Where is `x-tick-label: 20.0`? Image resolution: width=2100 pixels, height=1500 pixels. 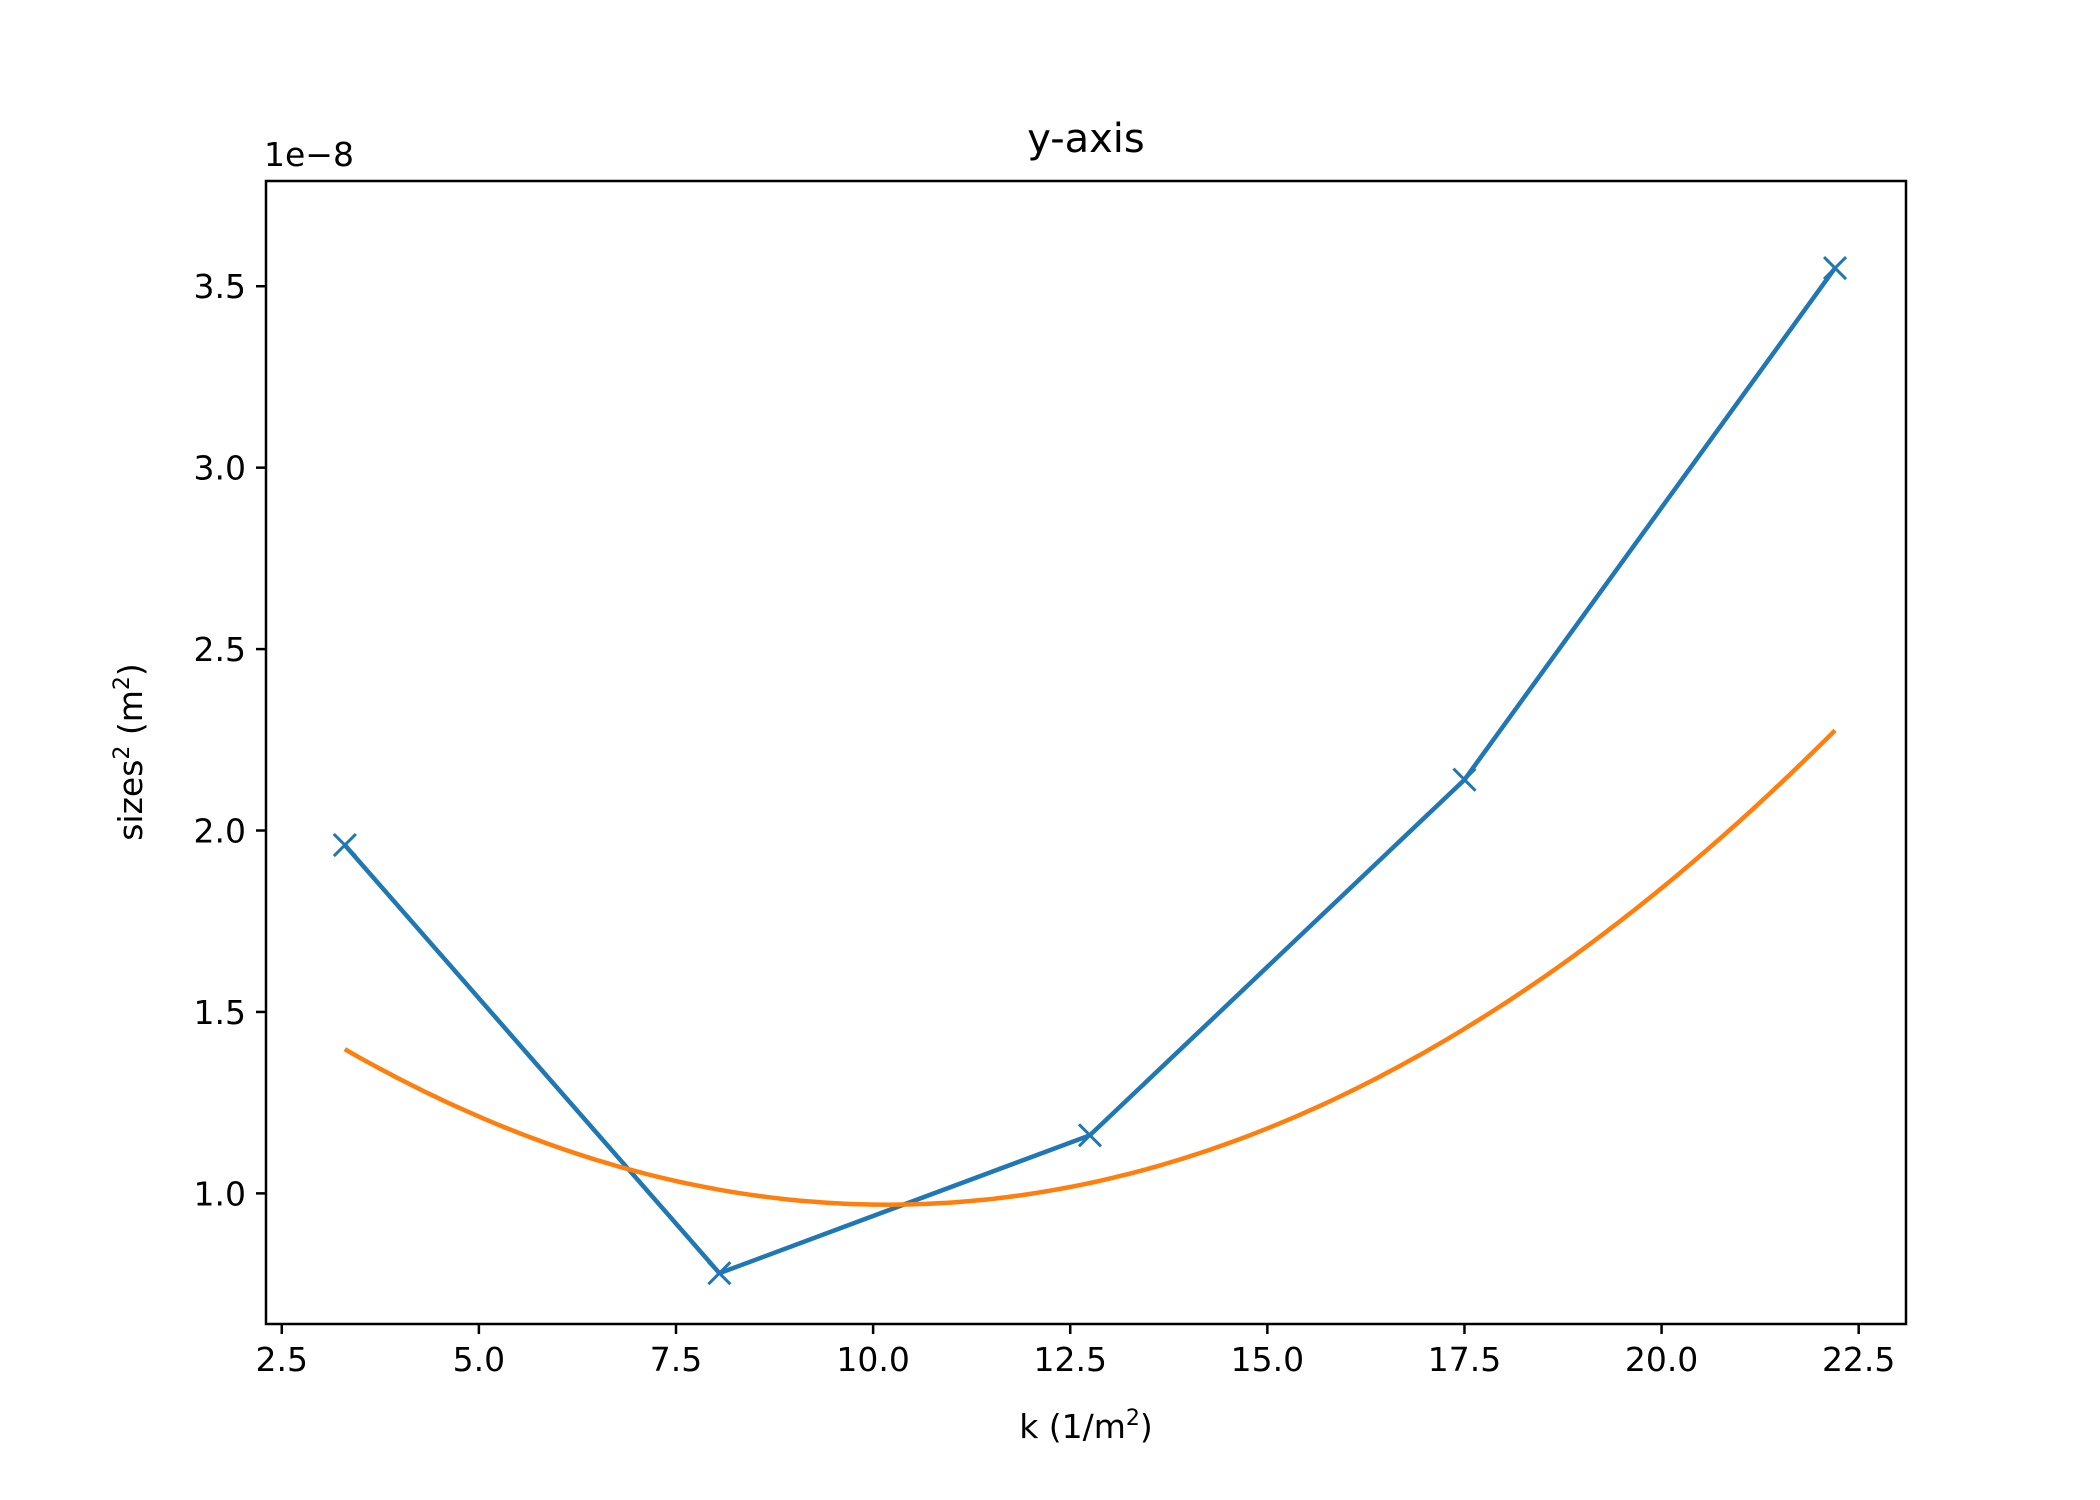
x-tick-label: 20.0 is located at coordinates (1661, 1359).